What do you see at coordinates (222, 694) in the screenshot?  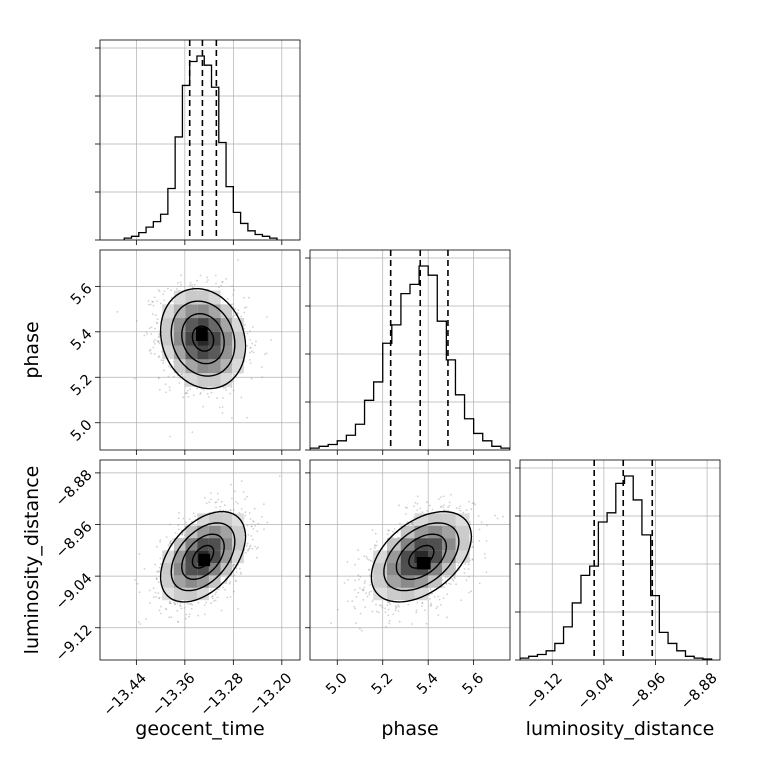 I see `x-tick-label: −13.28` at bounding box center [222, 694].